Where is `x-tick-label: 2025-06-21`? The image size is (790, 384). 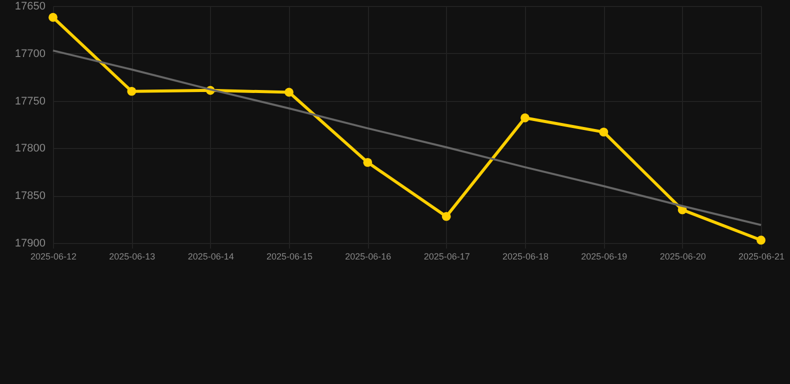
x-tick-label: 2025-06-21 is located at coordinates (761, 257).